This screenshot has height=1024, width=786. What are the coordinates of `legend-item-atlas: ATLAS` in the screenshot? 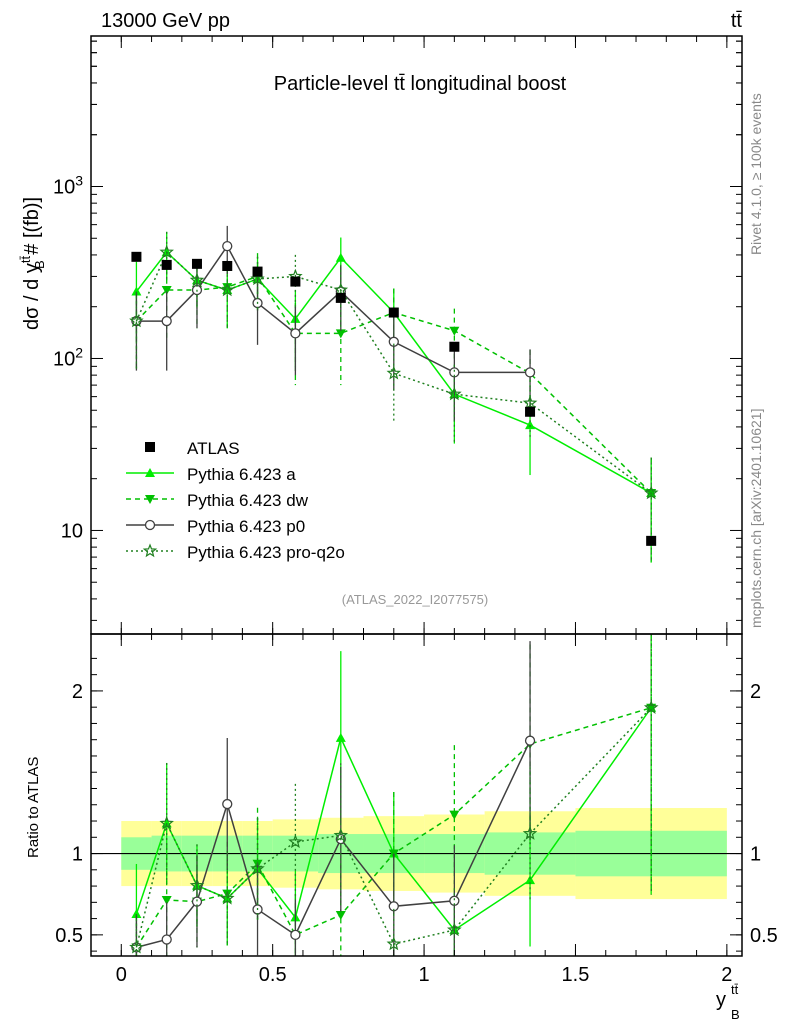 It's located at (192, 448).